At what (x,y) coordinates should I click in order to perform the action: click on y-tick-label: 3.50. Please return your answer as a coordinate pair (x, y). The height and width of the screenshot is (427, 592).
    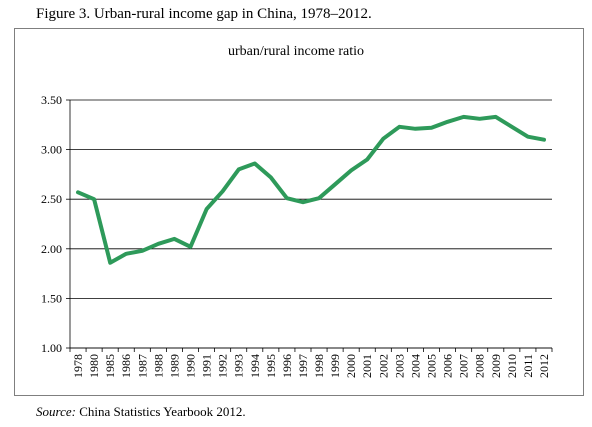
    Looking at the image, I should click on (51, 100).